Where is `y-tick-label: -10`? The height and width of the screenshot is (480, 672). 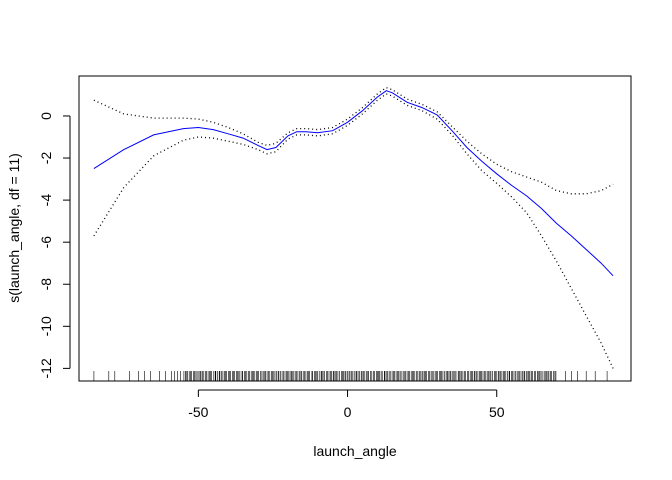 y-tick-label: -10 is located at coordinates (46, 326).